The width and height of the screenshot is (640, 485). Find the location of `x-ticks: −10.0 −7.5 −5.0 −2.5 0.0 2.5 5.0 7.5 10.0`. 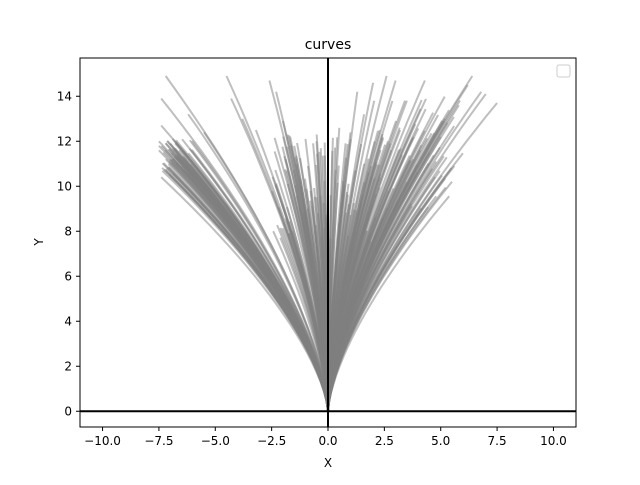

x-ticks: −10.0 −7.5 −5.0 −2.5 0.0 2.5 5.0 7.5 10.0 is located at coordinates (325, 437).